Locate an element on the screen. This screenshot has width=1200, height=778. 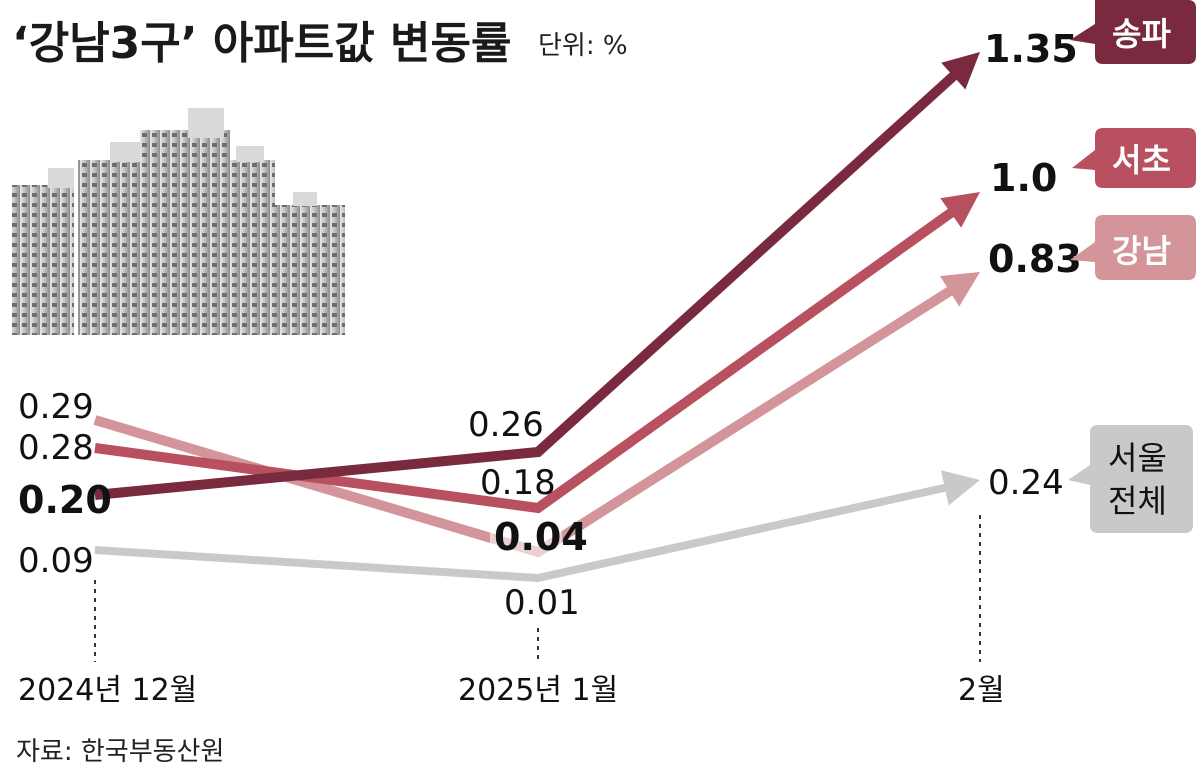
data-label-seocho-2: 1.0 is located at coordinates (1023, 178).